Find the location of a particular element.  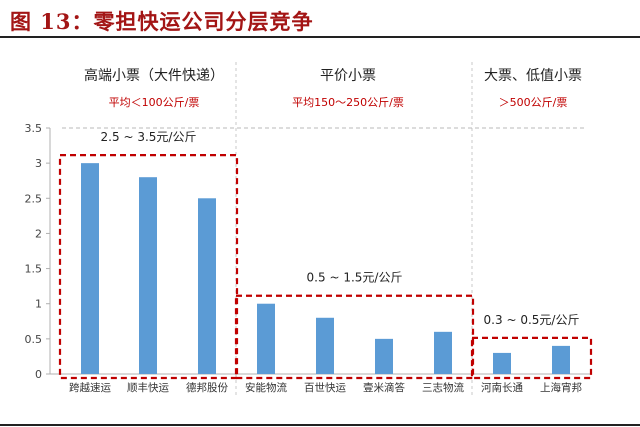

y-axis: 0 0.5 1 1.5 2 2.5 3 3.5 is located at coordinates (38, 251).